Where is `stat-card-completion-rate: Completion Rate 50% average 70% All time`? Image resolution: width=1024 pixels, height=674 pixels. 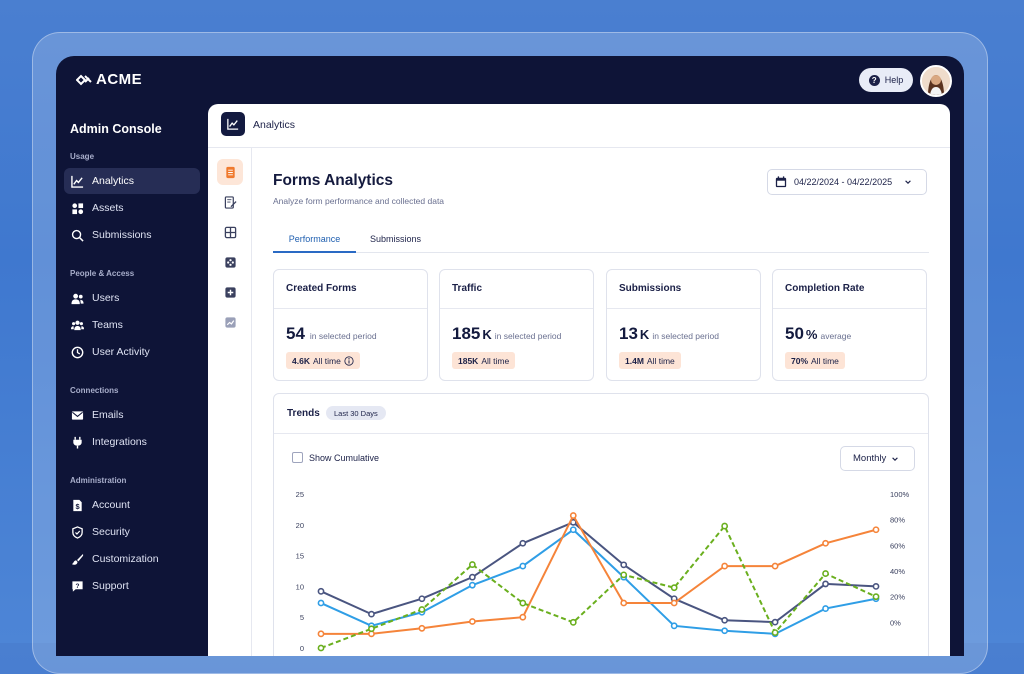
stat-card-completion-rate: Completion Rate 50% average 70% All time is located at coordinates (849, 325).